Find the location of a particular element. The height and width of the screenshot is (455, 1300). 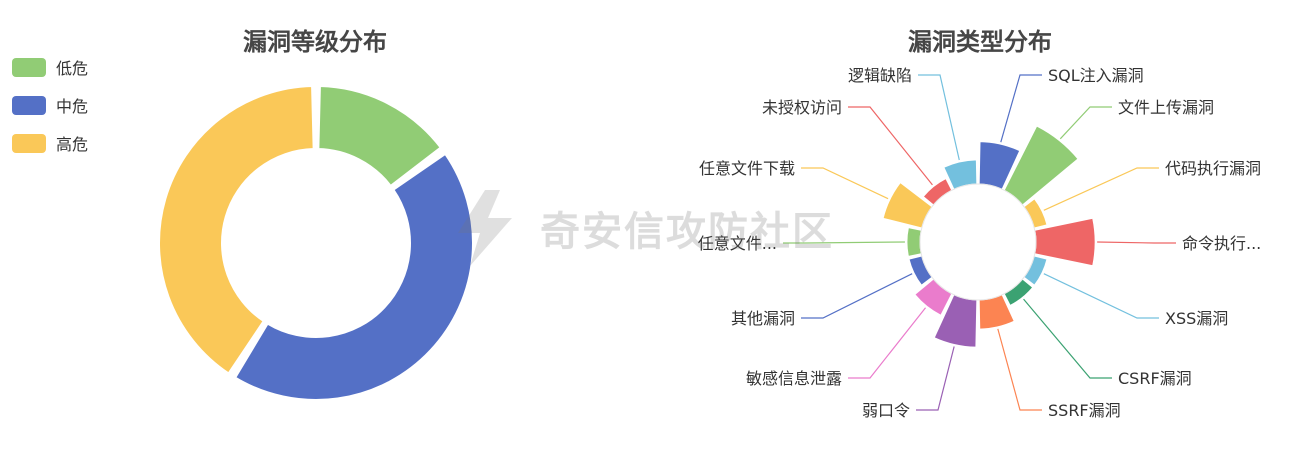

legend-swatch-low is located at coordinates (29, 67).